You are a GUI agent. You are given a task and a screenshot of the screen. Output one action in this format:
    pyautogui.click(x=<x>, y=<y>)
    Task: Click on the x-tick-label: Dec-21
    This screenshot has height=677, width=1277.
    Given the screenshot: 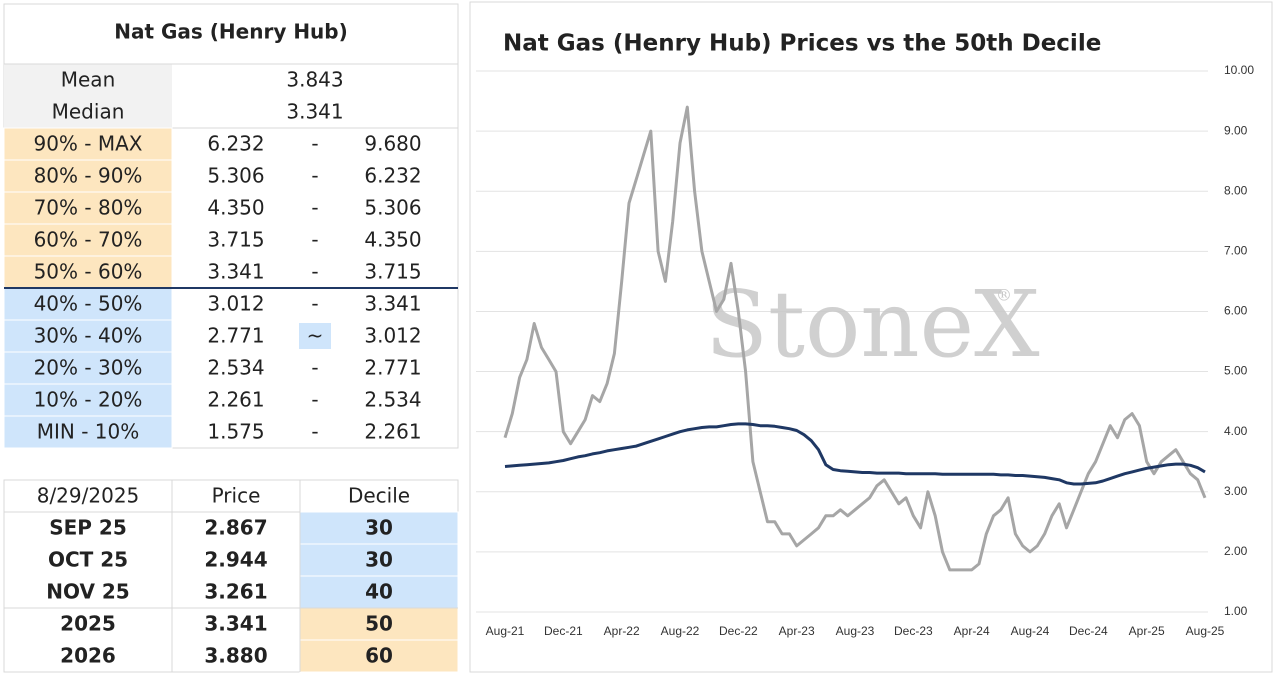 What is the action you would take?
    pyautogui.click(x=563, y=631)
    